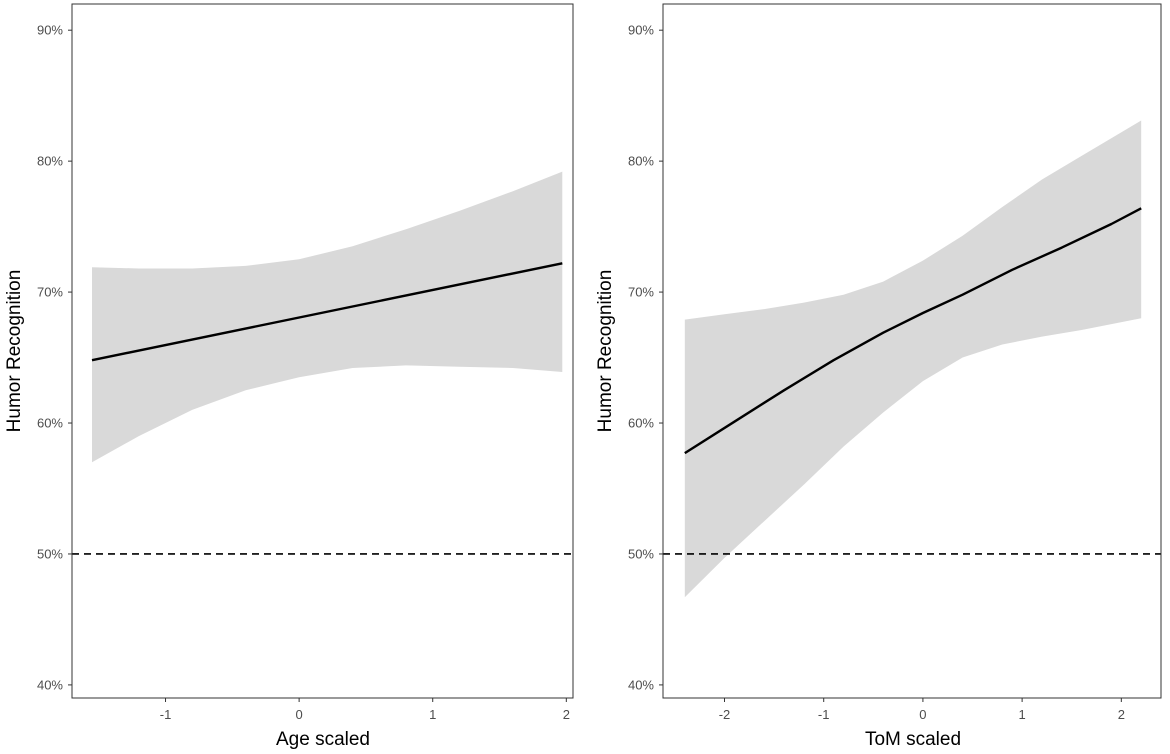  What do you see at coordinates (323, 739) in the screenshot?
I see `x-axis-title: Age scaled` at bounding box center [323, 739].